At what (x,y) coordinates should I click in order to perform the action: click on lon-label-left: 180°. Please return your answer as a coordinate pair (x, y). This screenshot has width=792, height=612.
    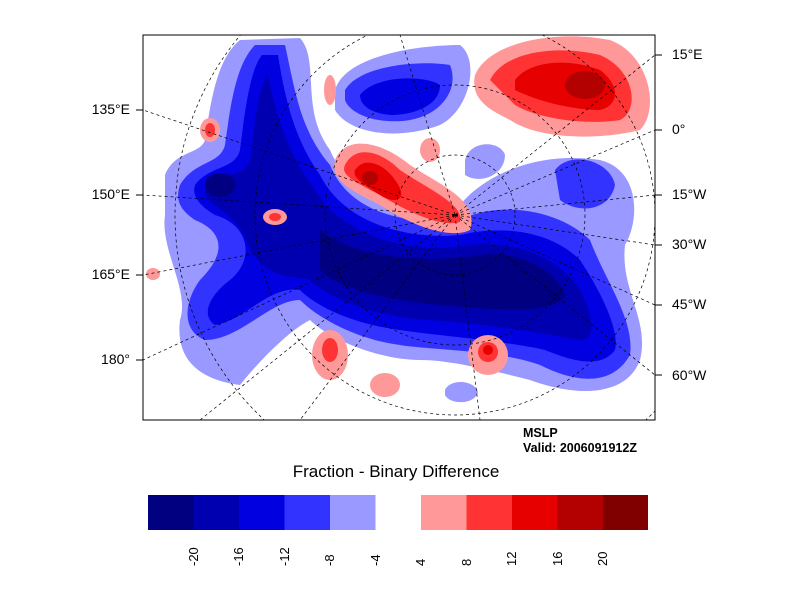
    Looking at the image, I should click on (115, 359).